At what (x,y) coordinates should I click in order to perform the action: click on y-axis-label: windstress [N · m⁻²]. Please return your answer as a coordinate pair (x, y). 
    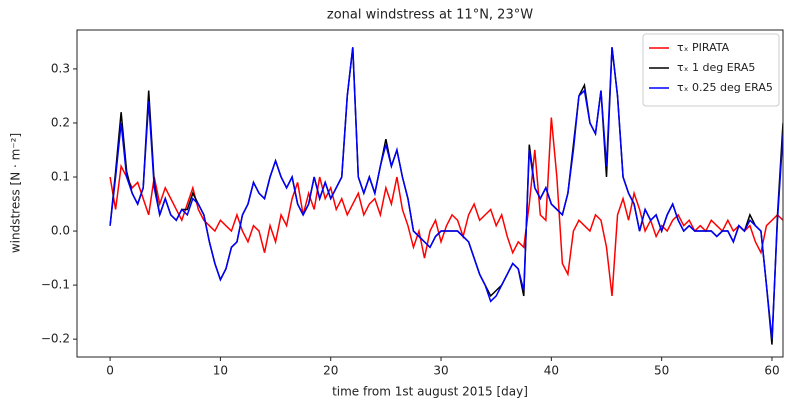
    Looking at the image, I should click on (16, 193).